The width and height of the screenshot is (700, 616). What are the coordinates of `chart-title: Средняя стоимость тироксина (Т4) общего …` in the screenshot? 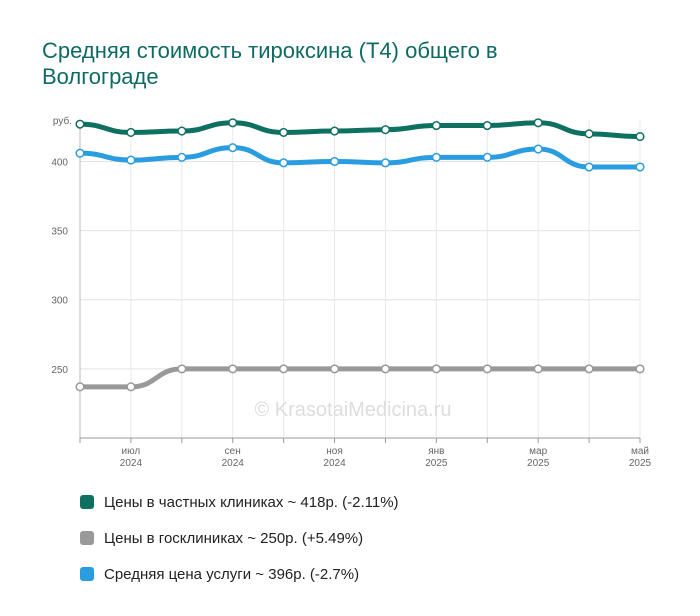 It's located at (270, 63).